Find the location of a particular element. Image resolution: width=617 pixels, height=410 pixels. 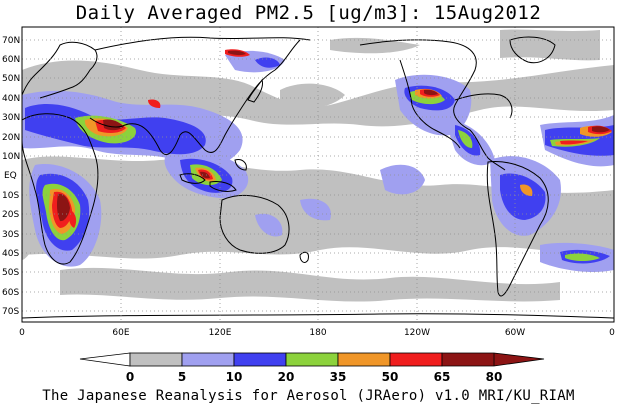

lat-label-70s: 70S is located at coordinates (10, 312).